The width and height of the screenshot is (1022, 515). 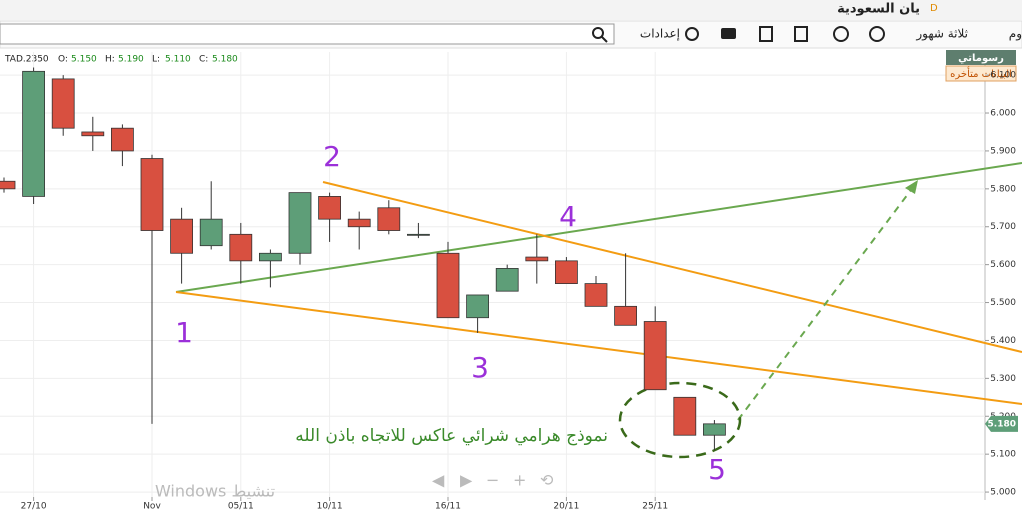 What do you see at coordinates (801, 34) in the screenshot?
I see `bars-icon` at bounding box center [801, 34].